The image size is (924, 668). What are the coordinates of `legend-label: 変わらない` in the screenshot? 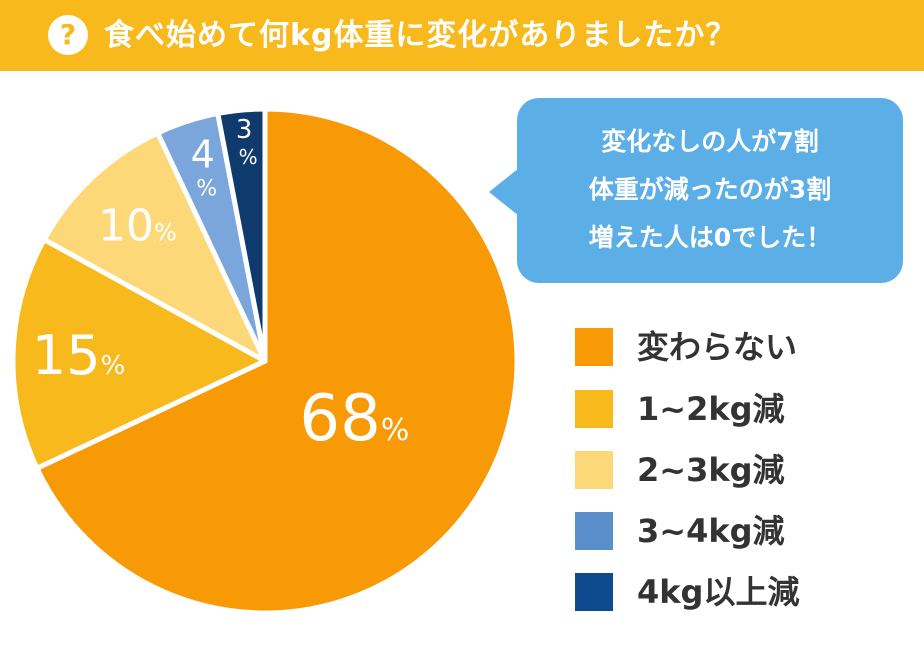 It's located at (717, 347).